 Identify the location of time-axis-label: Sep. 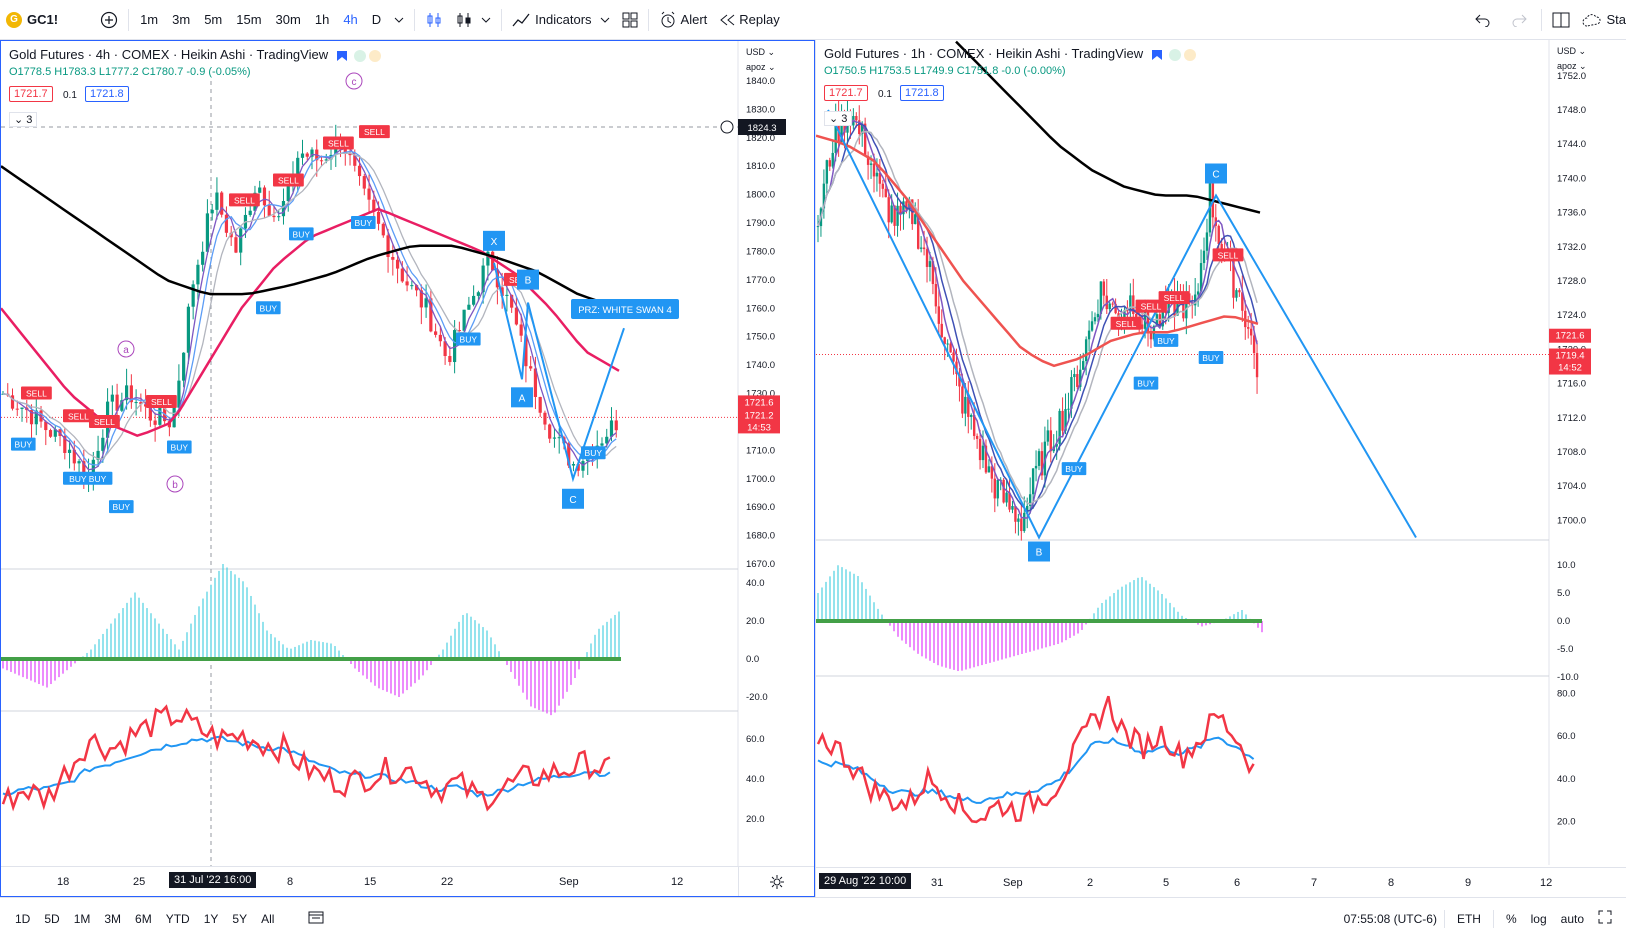
(569, 882).